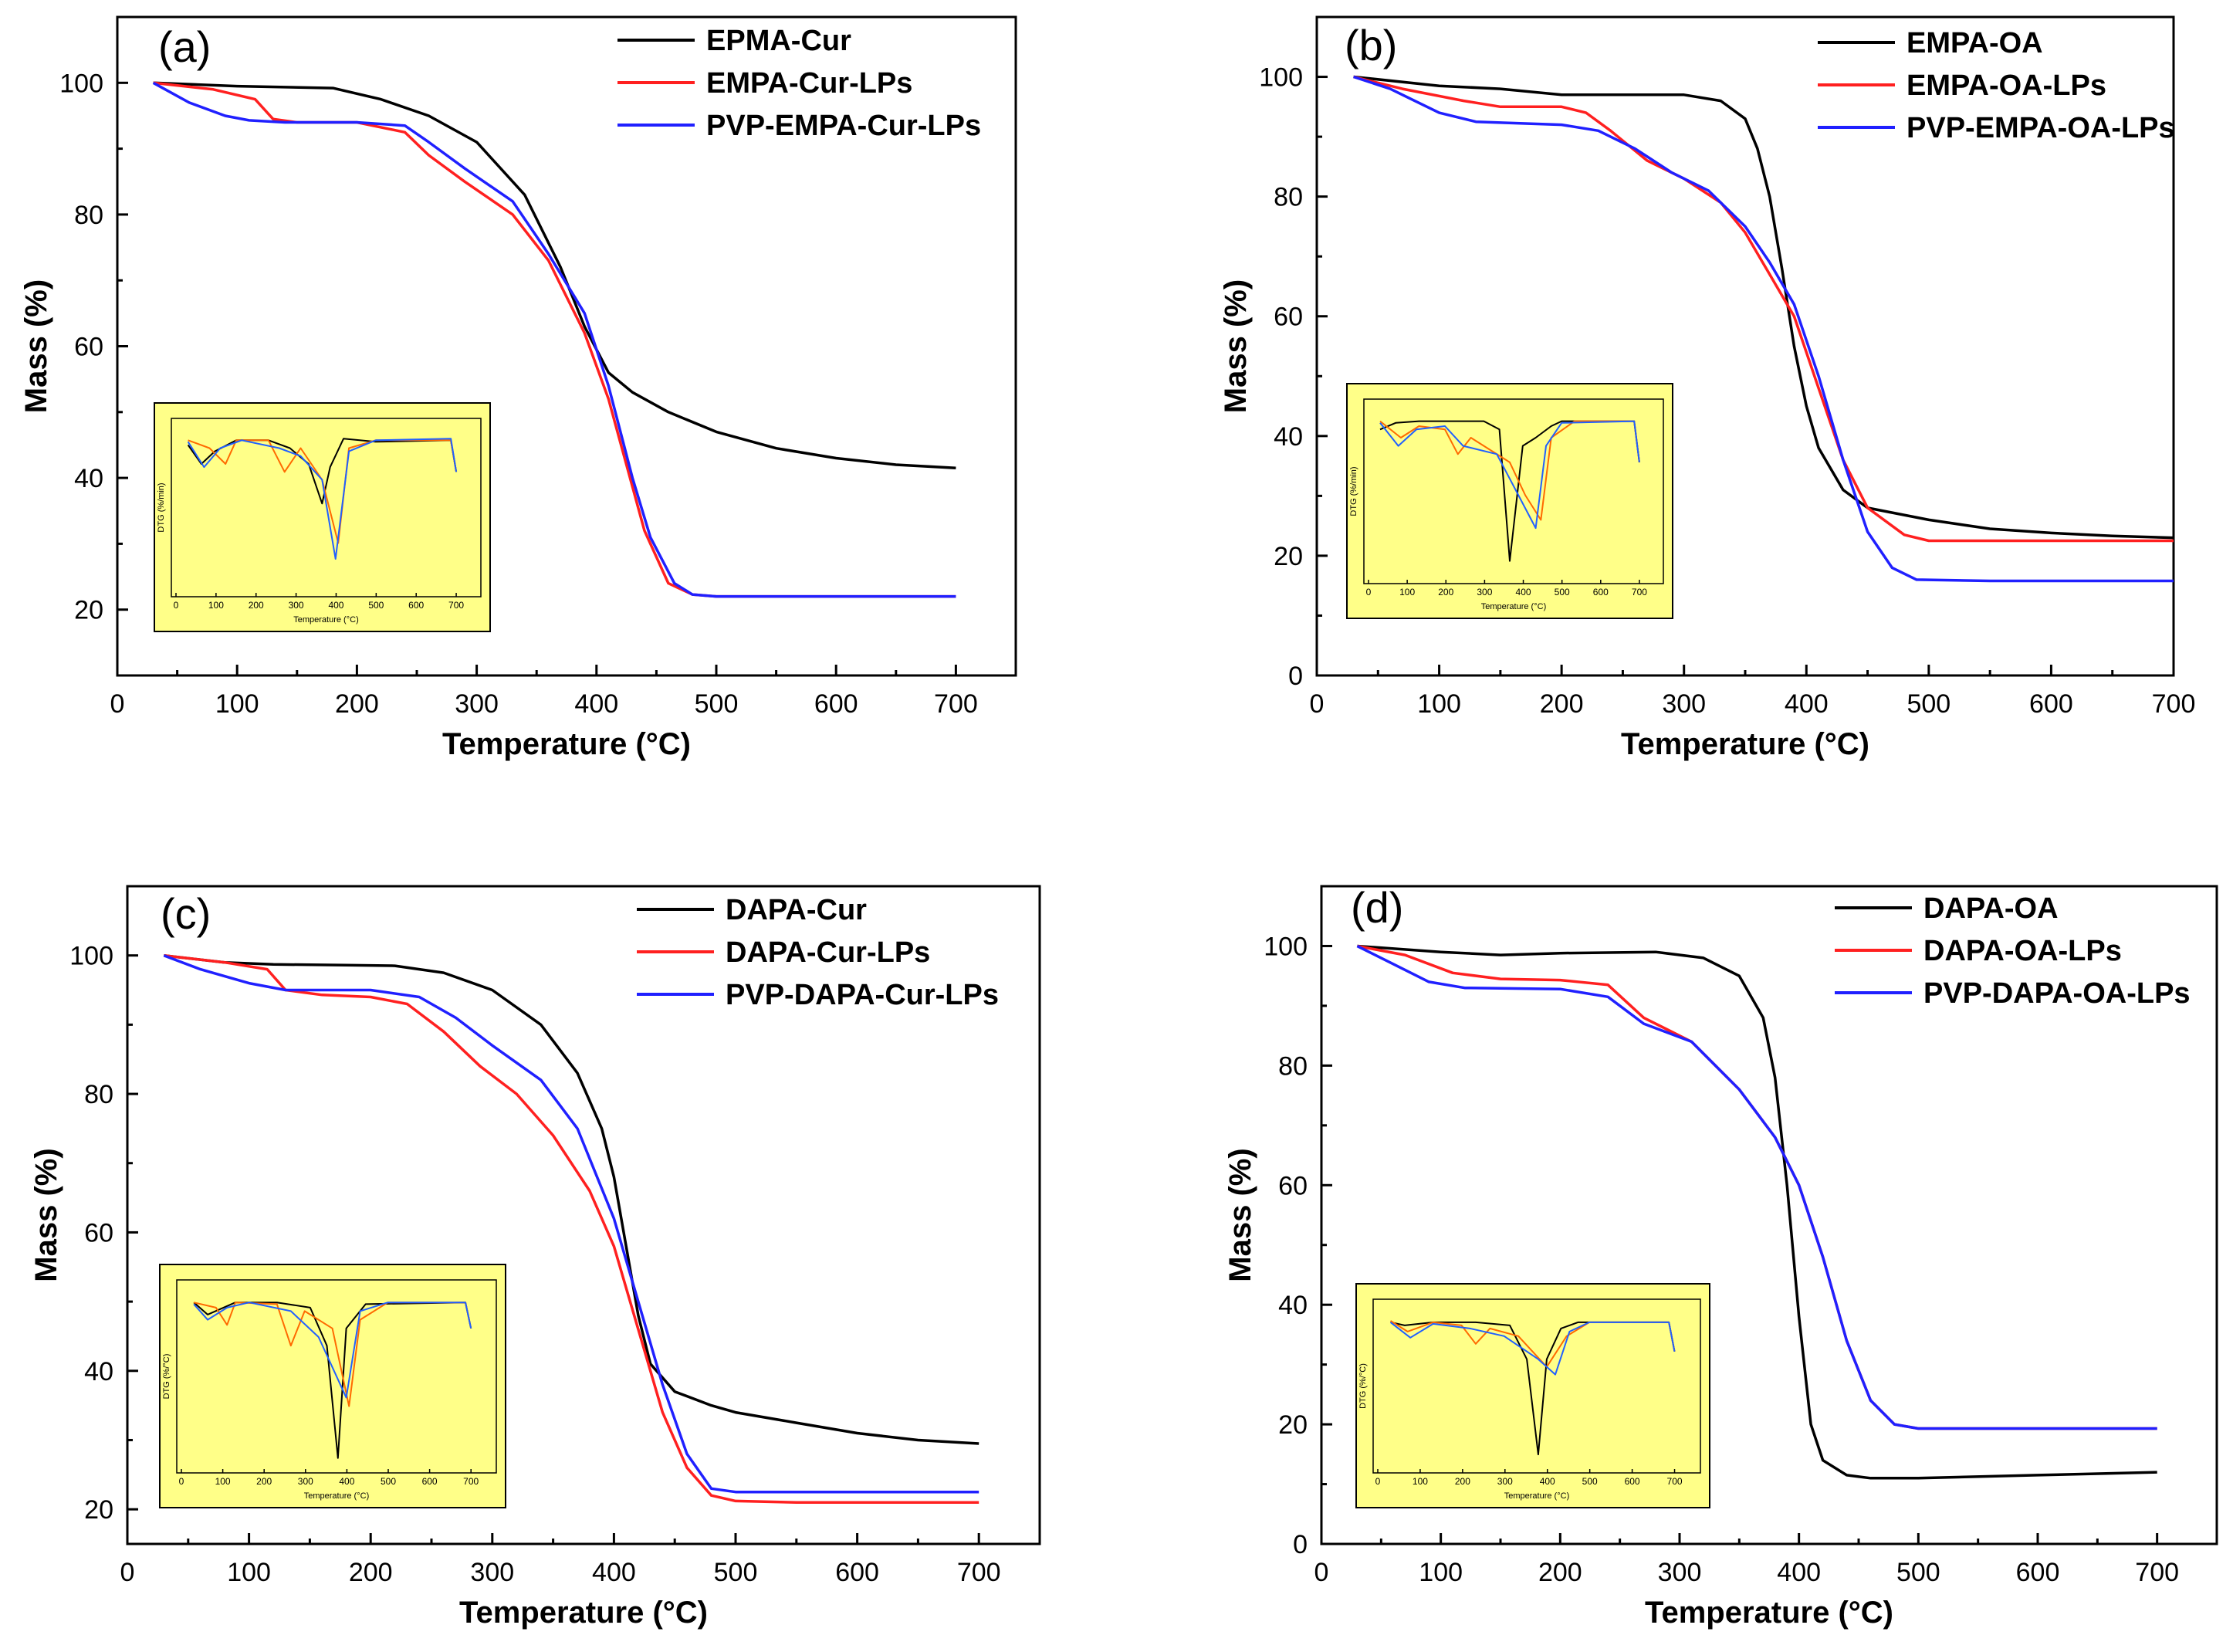 Image resolution: width=2233 pixels, height=1652 pixels. What do you see at coordinates (1354, 491) in the screenshot?
I see `inset-y-title: DTG (%/min)` at bounding box center [1354, 491].